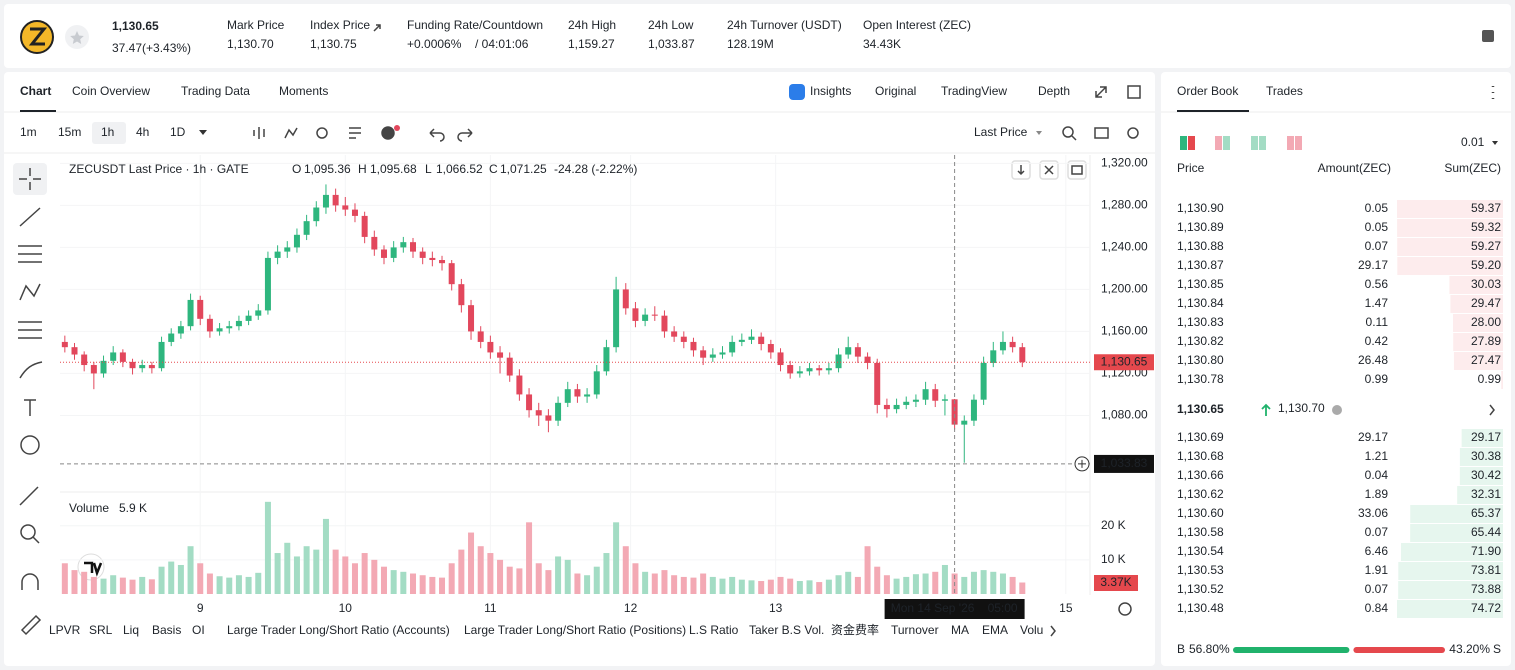  What do you see at coordinates (1200, 570) in the screenshot?
I see `order-price: 1,130.53` at bounding box center [1200, 570].